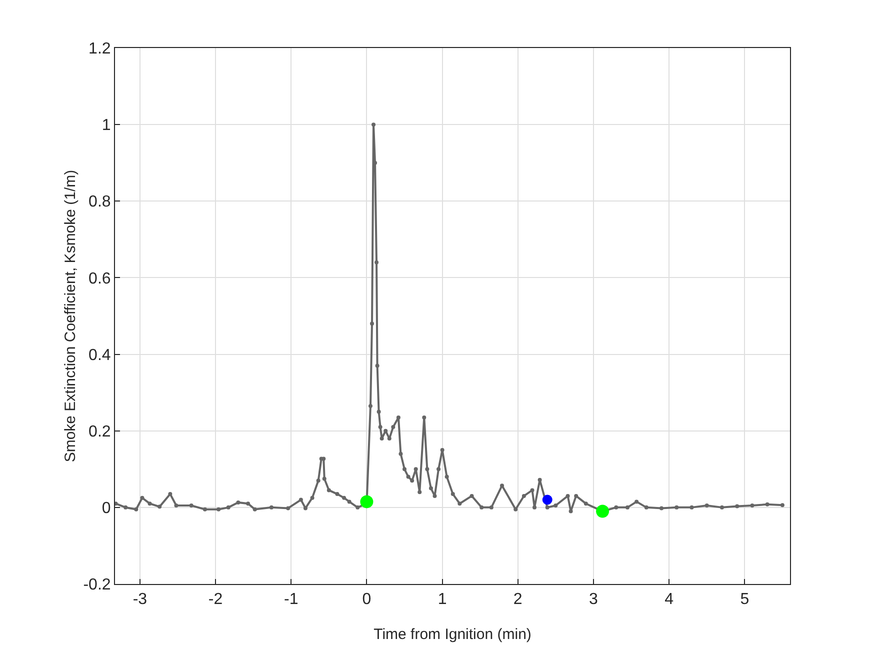 The height and width of the screenshot is (656, 875). What do you see at coordinates (442, 599) in the screenshot?
I see `x-tick-label: 1` at bounding box center [442, 599].